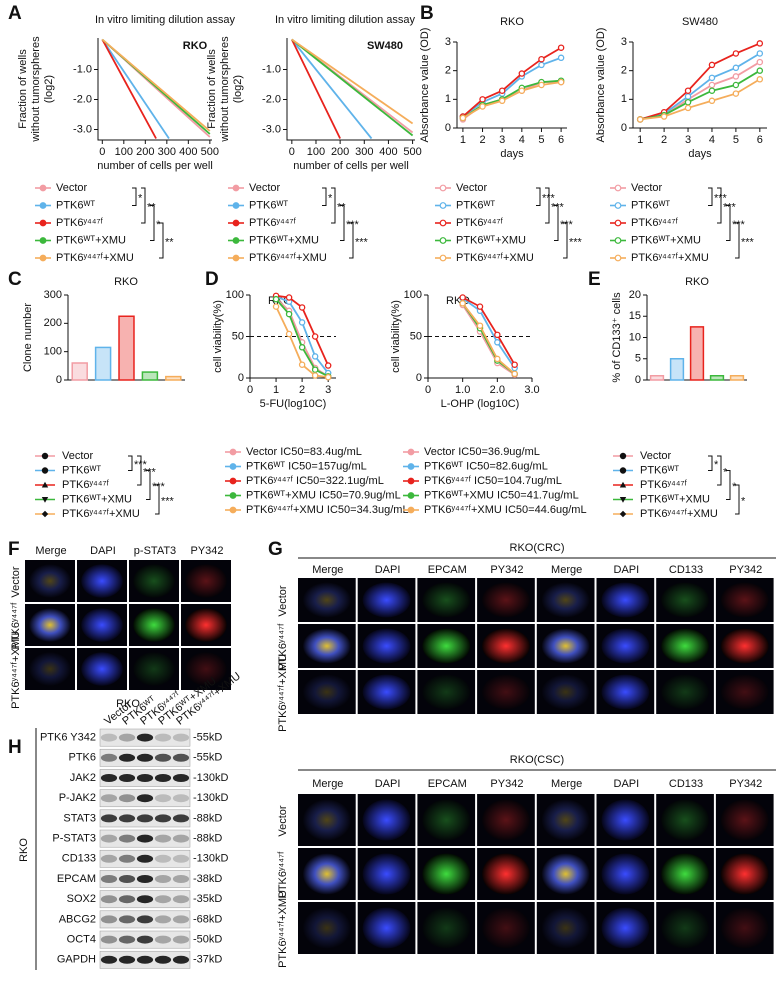  What do you see at coordinates (480, 404) in the screenshot?
I see `x-axis-label: L-OHP (log10C)` at bounding box center [480, 404].